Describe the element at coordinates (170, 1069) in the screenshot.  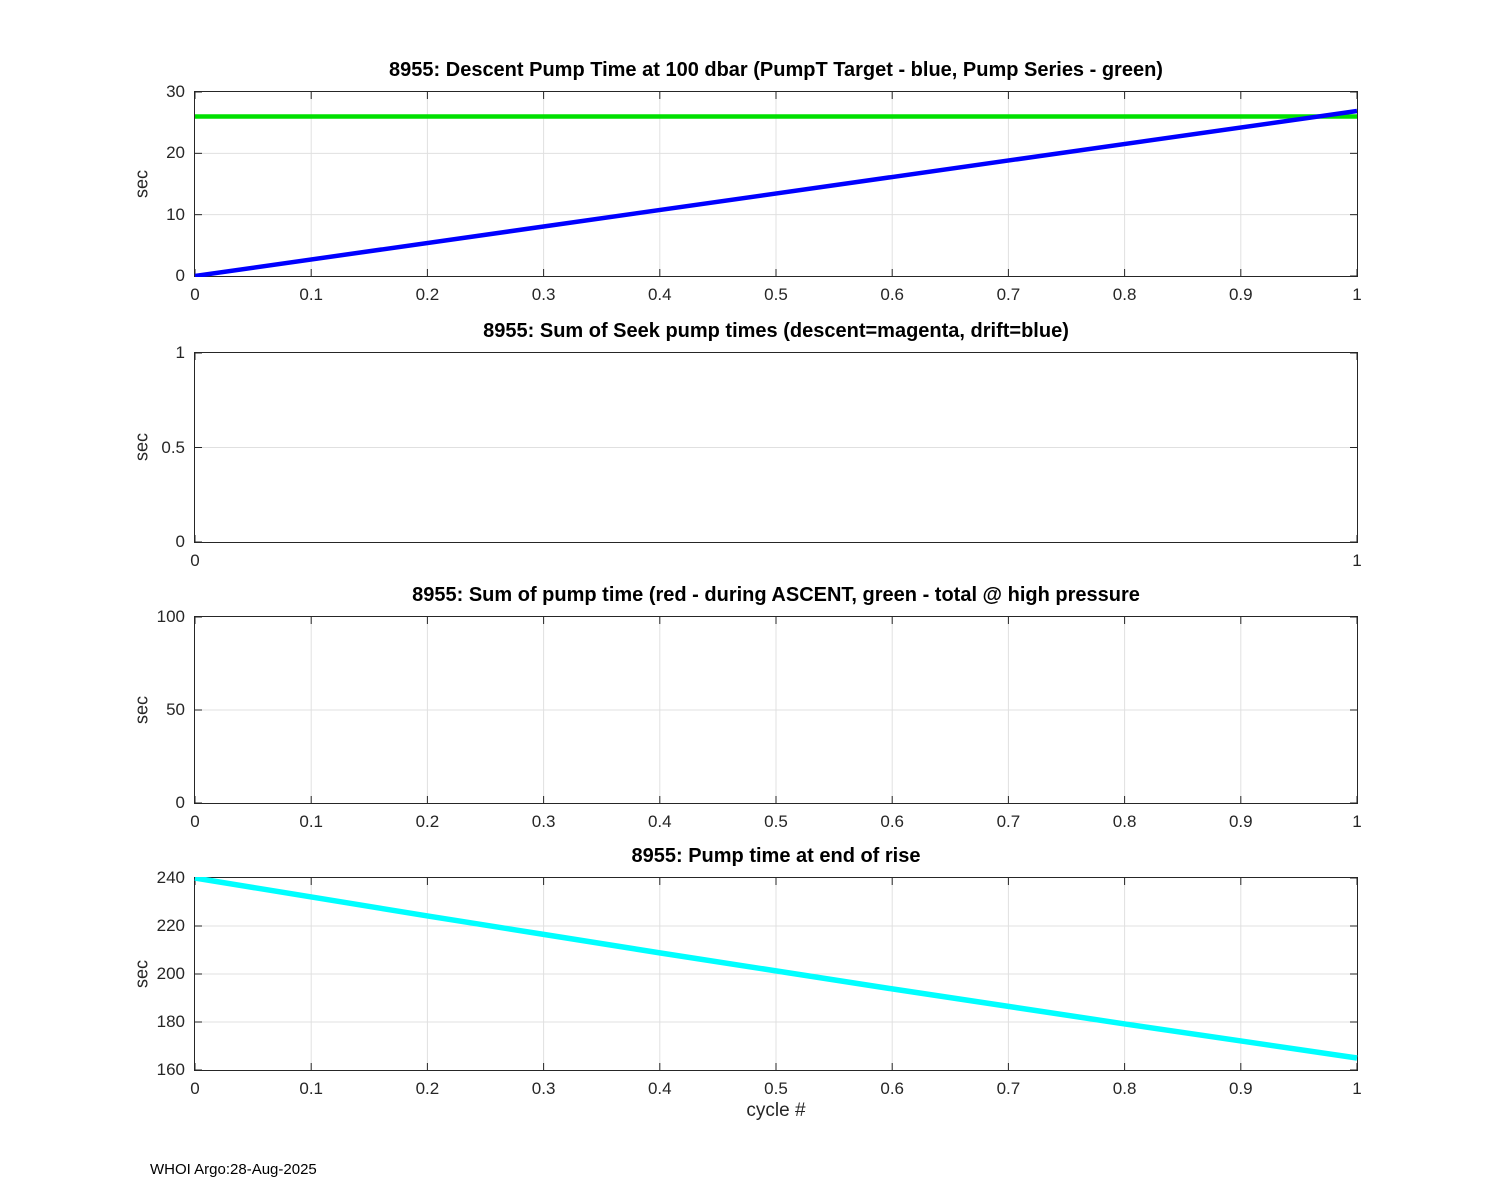
I see `y-tick-label: 160` at that location.